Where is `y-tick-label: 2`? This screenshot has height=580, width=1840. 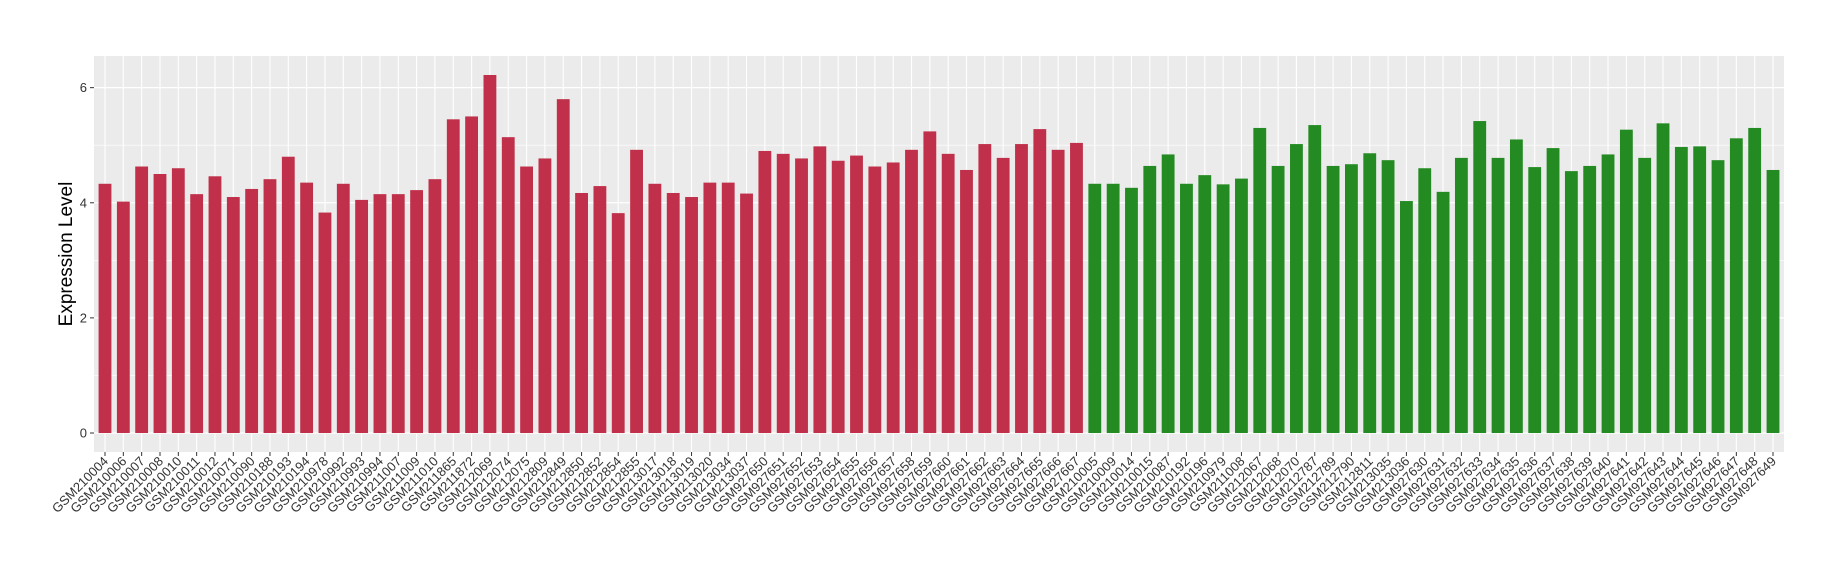 y-tick-label: 2 is located at coordinates (83, 317).